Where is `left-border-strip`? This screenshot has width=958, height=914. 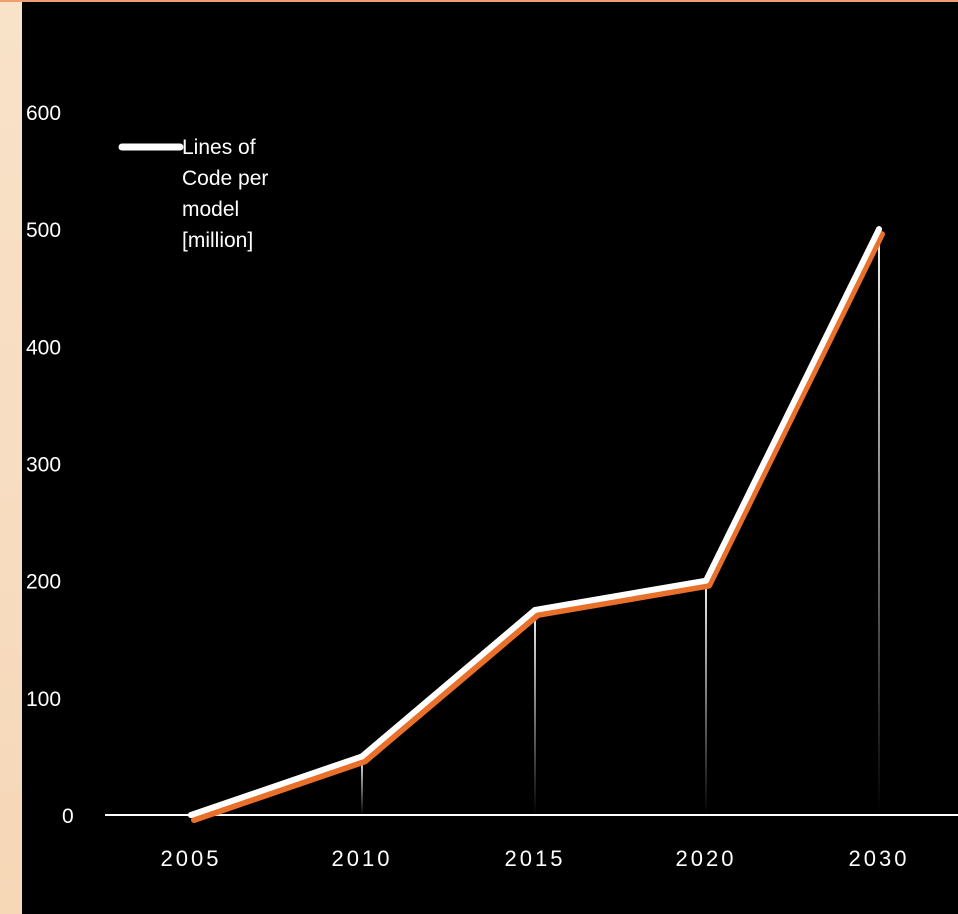
left-border-strip is located at coordinates (11, 457).